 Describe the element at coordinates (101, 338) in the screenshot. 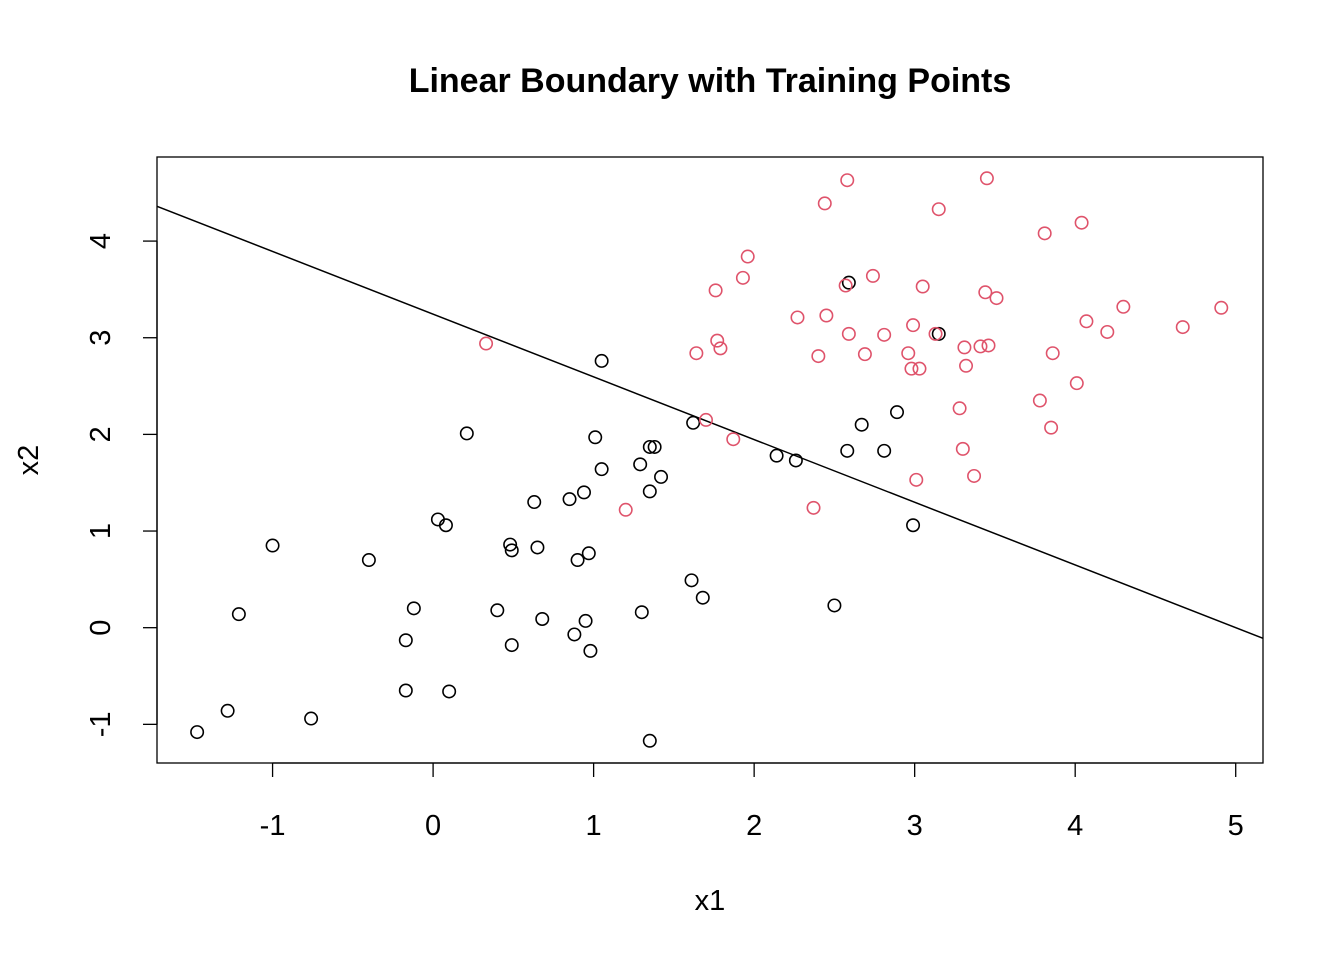

I see `y-tick-label: 3` at that location.